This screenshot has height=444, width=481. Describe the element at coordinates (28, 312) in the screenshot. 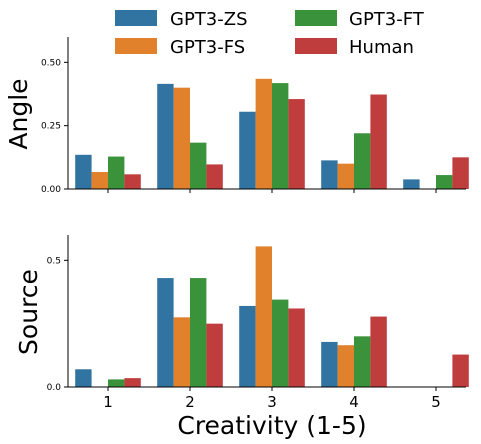

I see `source-y-axis-label: Source` at that location.